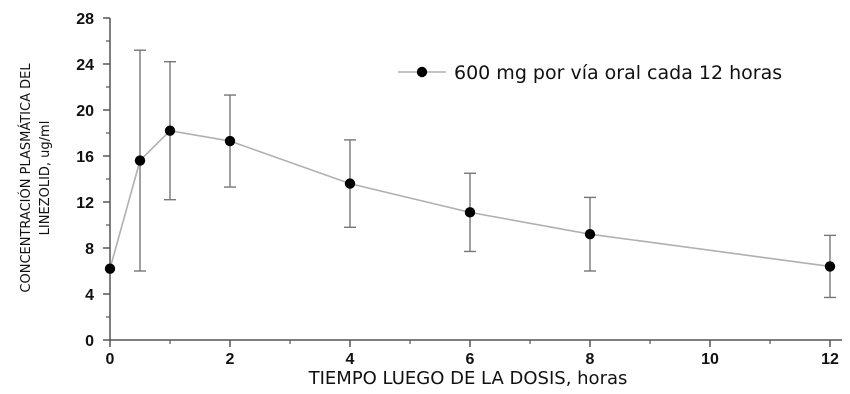 Image resolution: width=850 pixels, height=394 pixels. Describe the element at coordinates (422, 72) in the screenshot. I see `legend-marker` at that location.